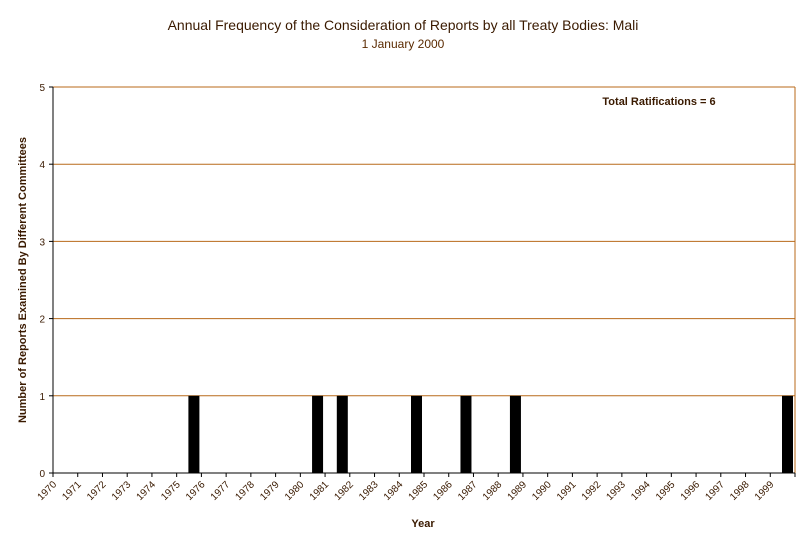  Describe the element at coordinates (542, 491) in the screenshot. I see `x-tick-label: 1990` at that location.